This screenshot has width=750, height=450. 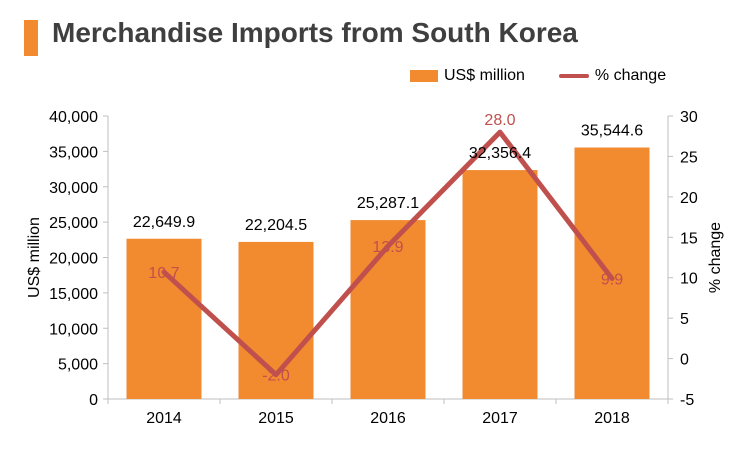 I want to click on left-tick-label: 30,000, so click(x=73, y=188).